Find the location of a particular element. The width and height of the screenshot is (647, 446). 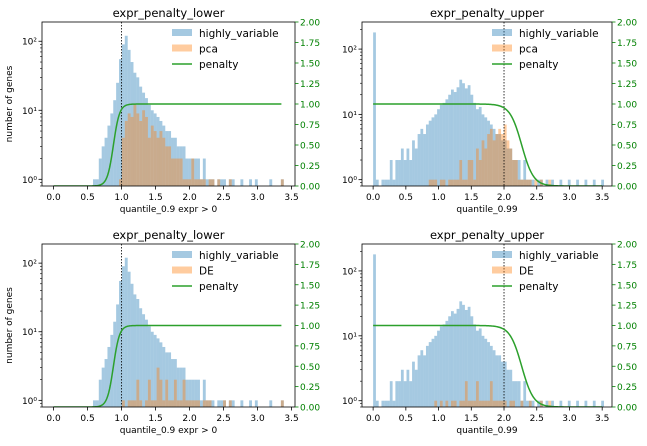

y2-tick-label: 1.75 is located at coordinates (310, 44).